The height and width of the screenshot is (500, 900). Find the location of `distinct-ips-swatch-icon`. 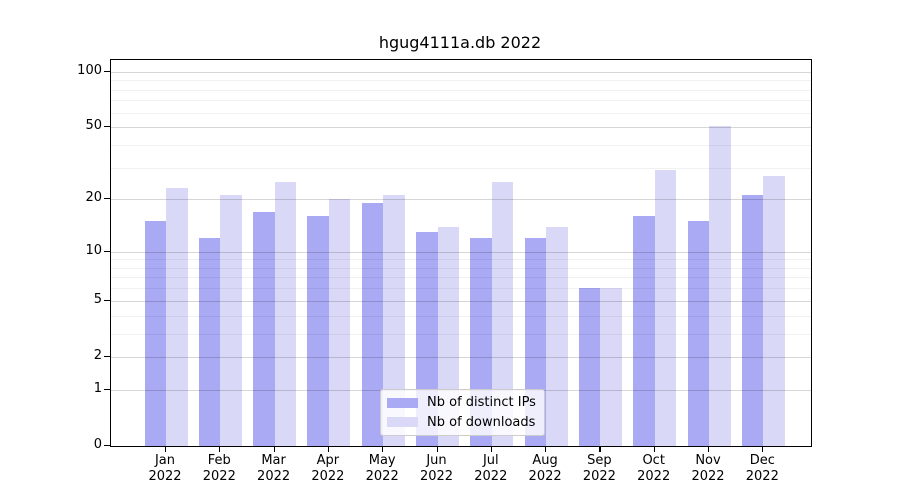

distinct-ips-swatch-icon is located at coordinates (402, 402).